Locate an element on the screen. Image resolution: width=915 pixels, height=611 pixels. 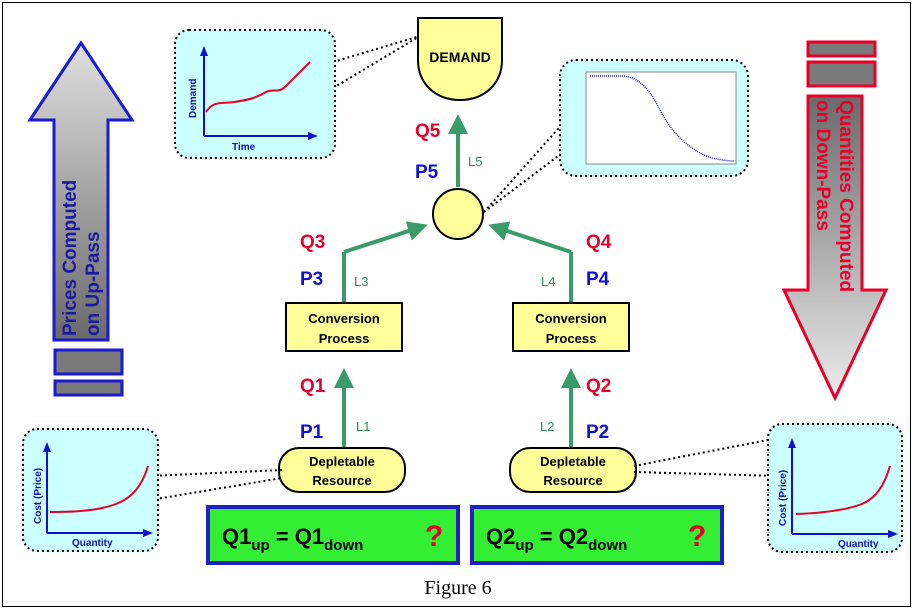
link-l3-diagonal is located at coordinates (385, 237).